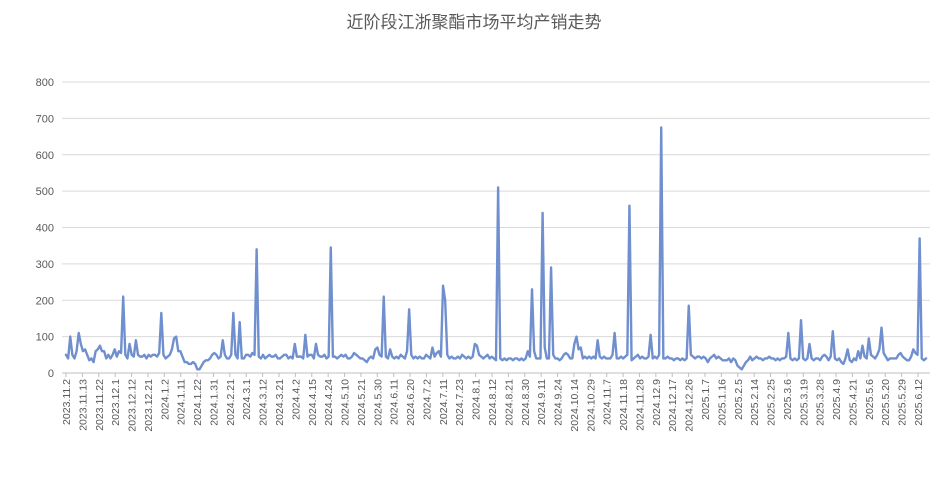 The width and height of the screenshot is (948, 485). I want to click on x-tick-label: 2024.6.20, so click(411, 402).